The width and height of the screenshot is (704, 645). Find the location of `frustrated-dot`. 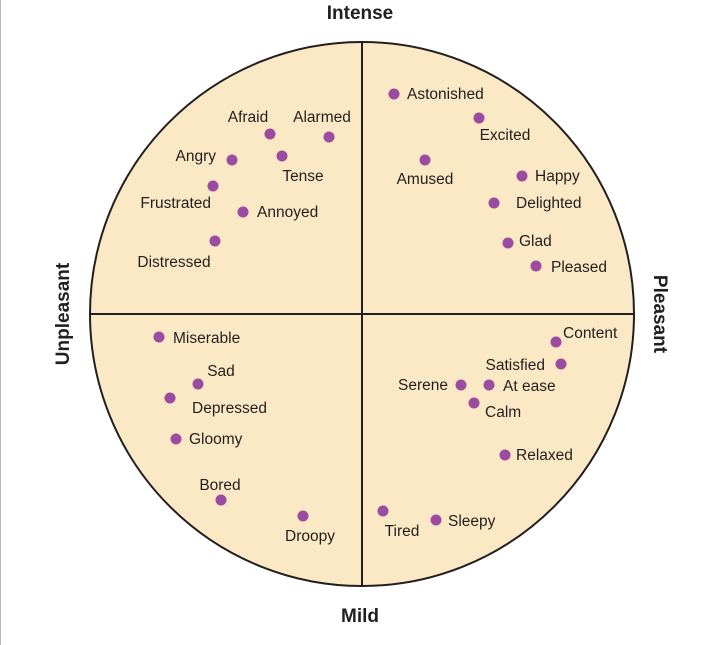

frustrated-dot is located at coordinates (213, 186).